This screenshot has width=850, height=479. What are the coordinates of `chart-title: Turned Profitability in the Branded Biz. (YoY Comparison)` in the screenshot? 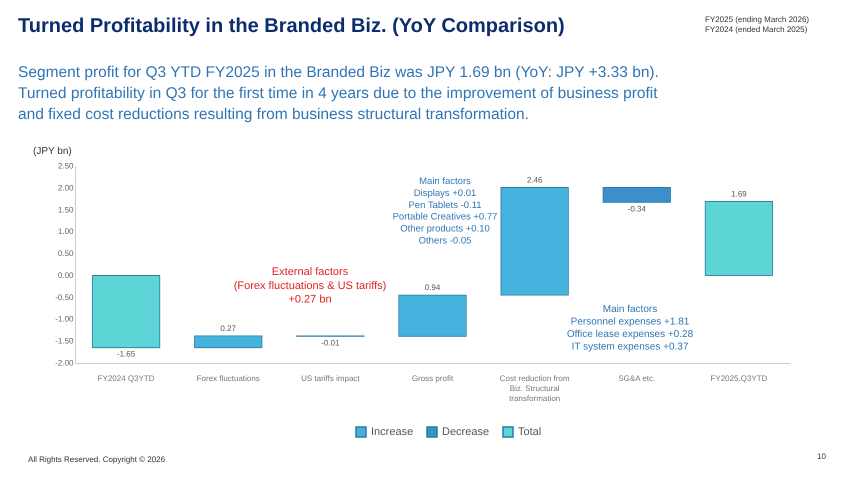 It's located at (291, 26).